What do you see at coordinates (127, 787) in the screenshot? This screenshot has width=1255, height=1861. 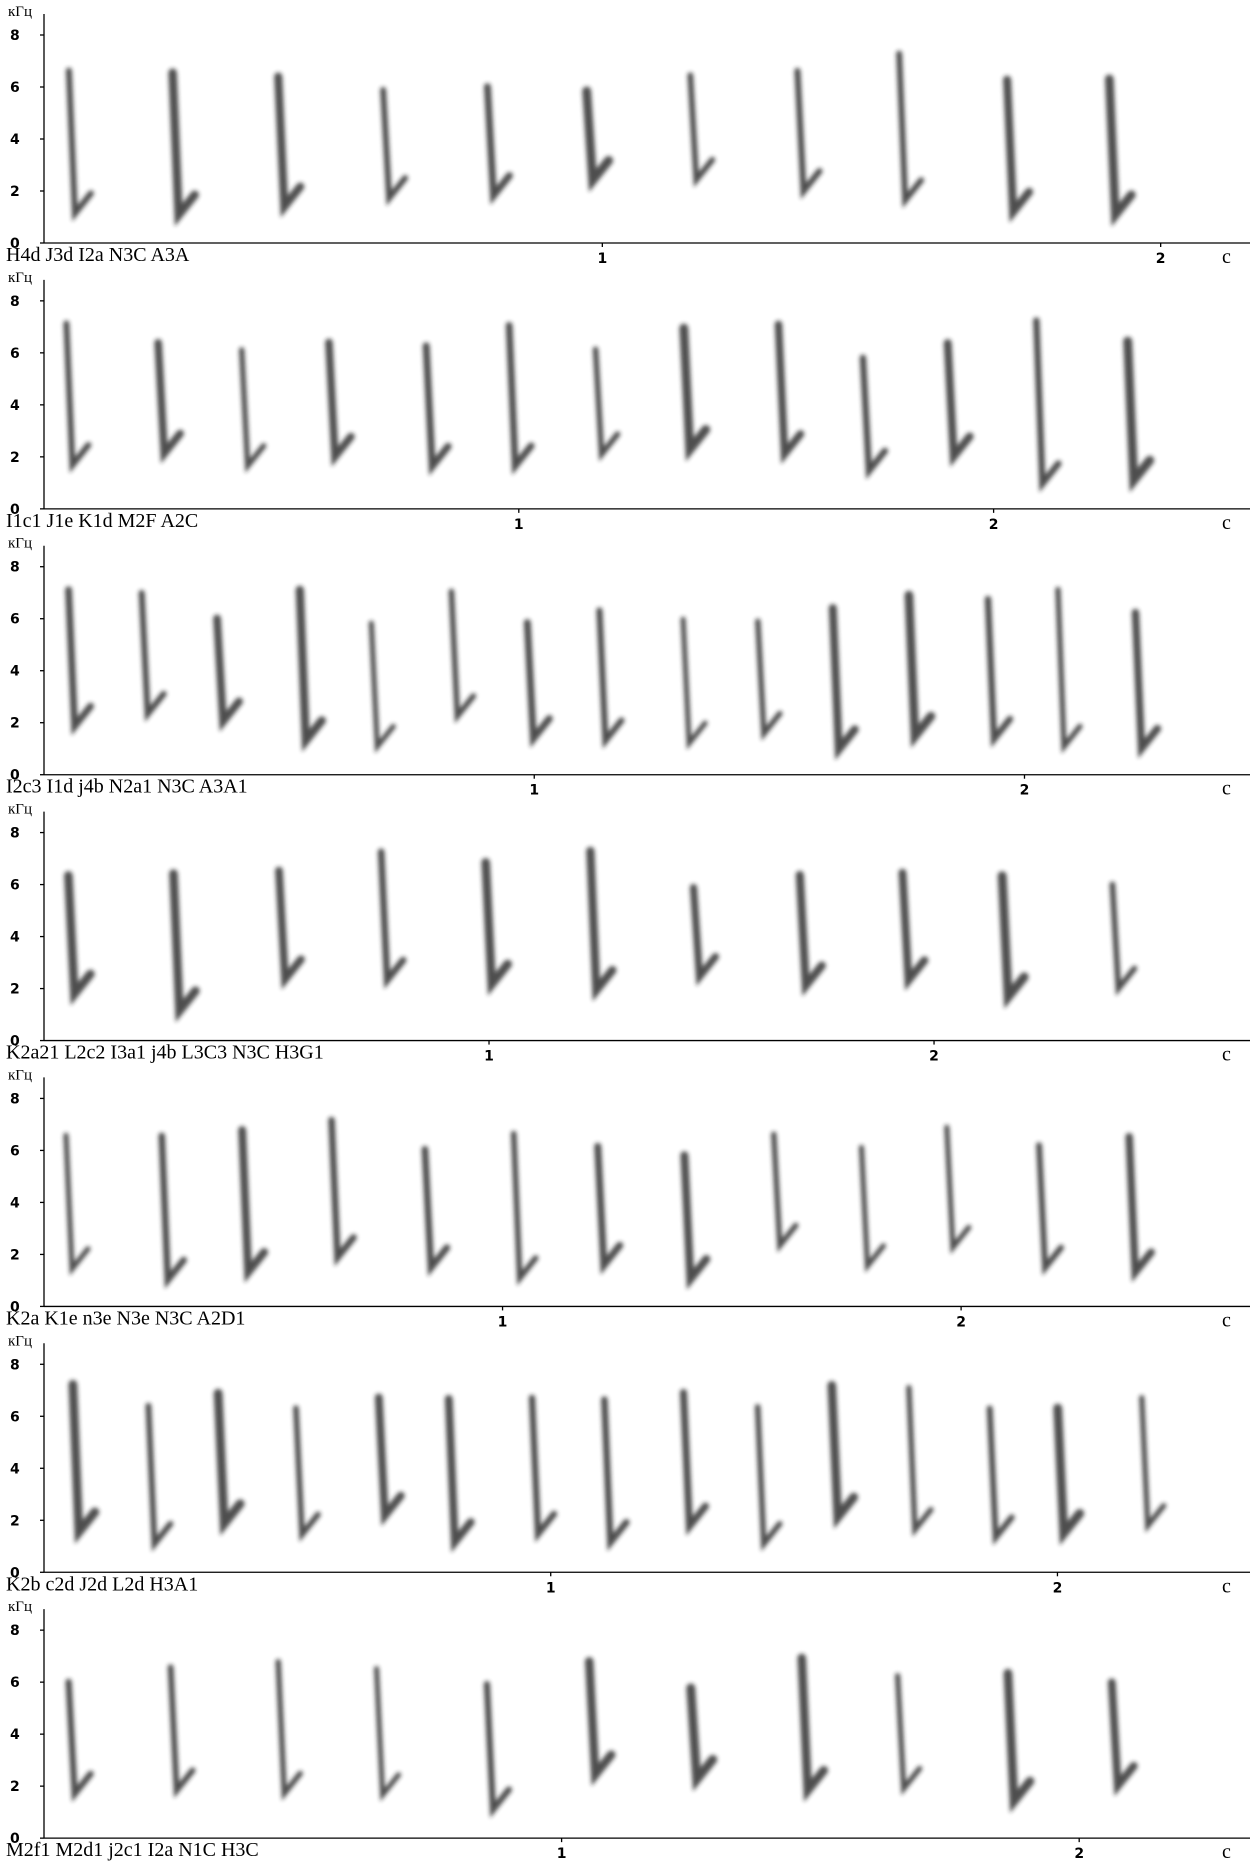 I see `panel-caption: I2c3 I1d j4b N2a1 N3C A3A1` at bounding box center [127, 787].